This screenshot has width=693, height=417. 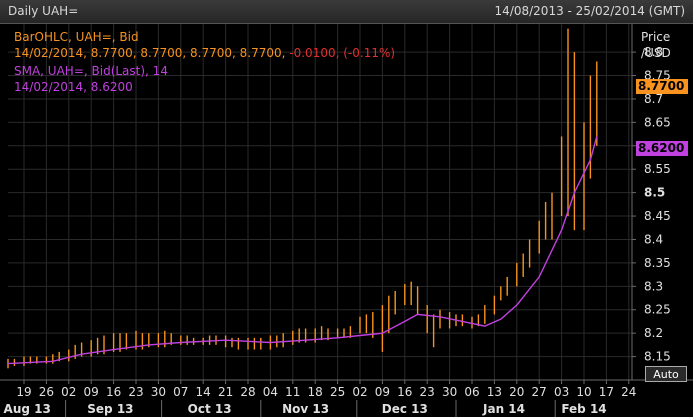 What do you see at coordinates (346, 12) in the screenshot?
I see `title-bar: Daily UAH= 14/08/2013 - 25/02/2014 (GMT)` at bounding box center [346, 12].